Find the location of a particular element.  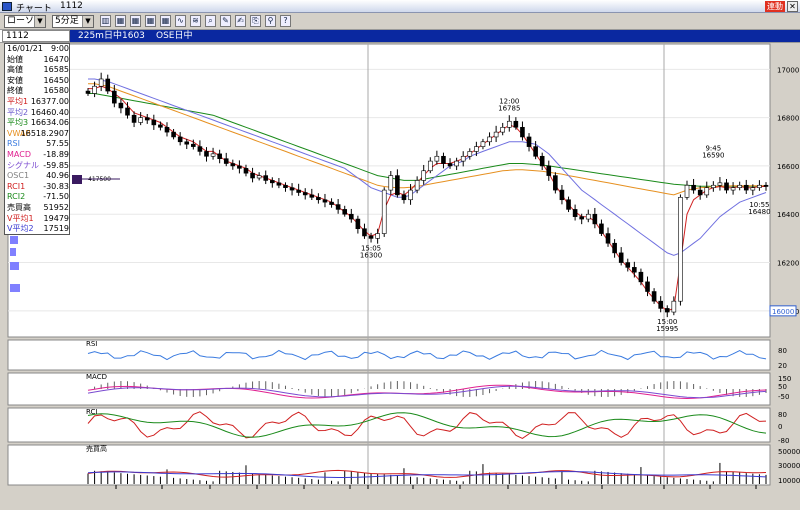

data-panel-value: -30.83 is located at coordinates (56, 186).